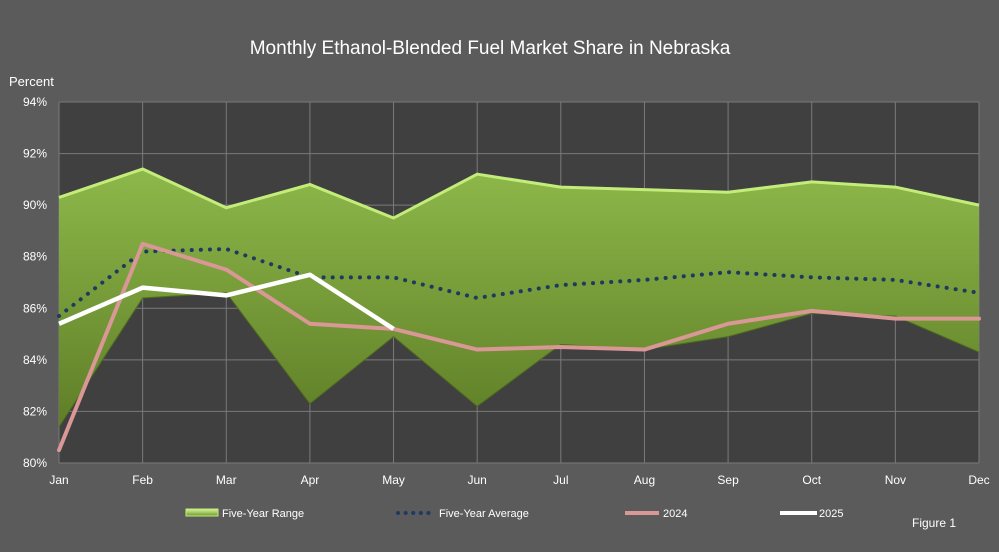 The width and height of the screenshot is (999, 552). I want to click on legend-swatch-five-year-range, so click(202, 512).